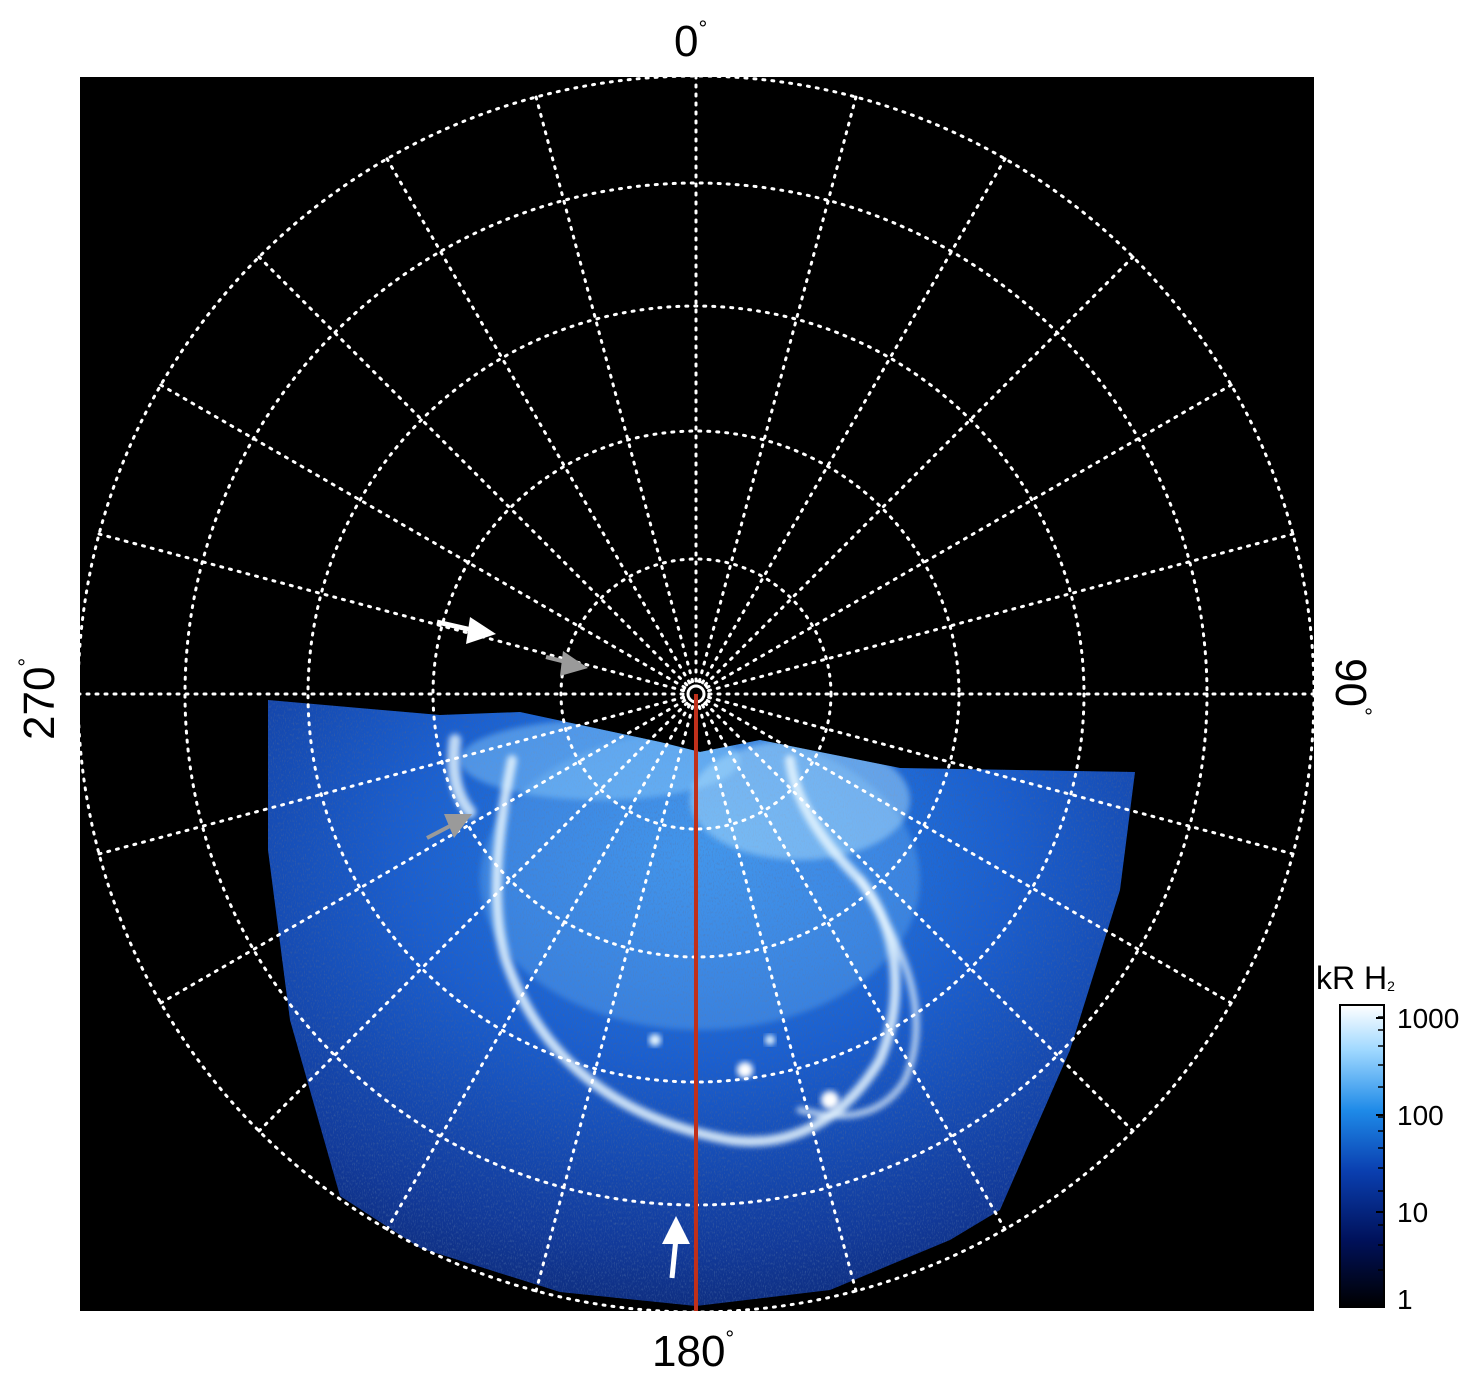 The height and width of the screenshot is (1386, 1481). What do you see at coordinates (1428, 1018) in the screenshot?
I see `colorbar-tick-1000: 1000` at bounding box center [1428, 1018].